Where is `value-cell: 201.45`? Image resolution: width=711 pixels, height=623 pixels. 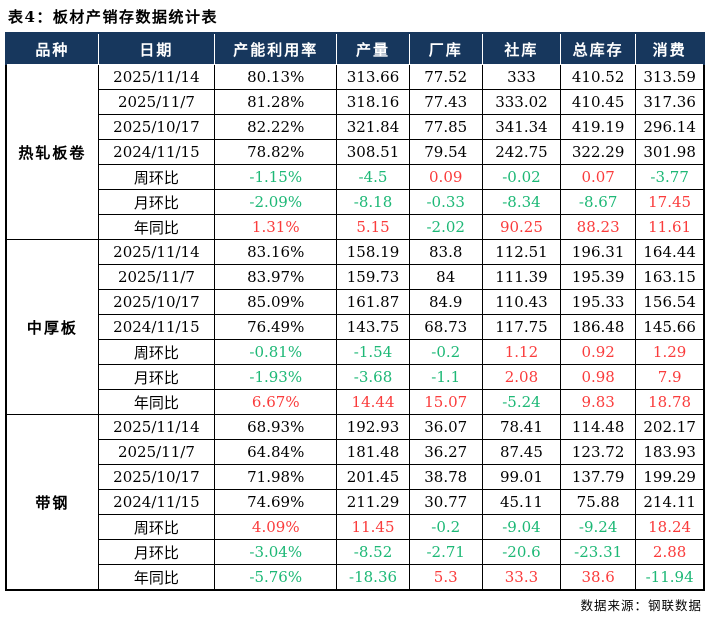
value-cell: 201.45 is located at coordinates (373, 477).